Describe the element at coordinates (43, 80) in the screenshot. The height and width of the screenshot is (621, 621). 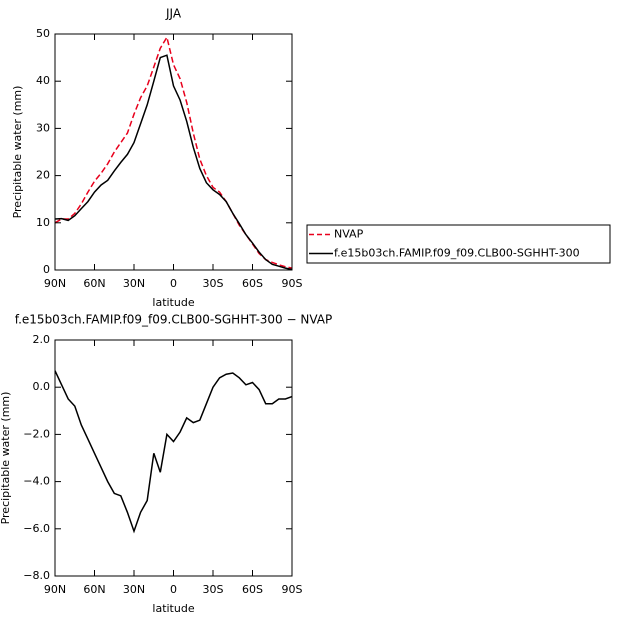
I see `y-tick-label: 40` at that location.